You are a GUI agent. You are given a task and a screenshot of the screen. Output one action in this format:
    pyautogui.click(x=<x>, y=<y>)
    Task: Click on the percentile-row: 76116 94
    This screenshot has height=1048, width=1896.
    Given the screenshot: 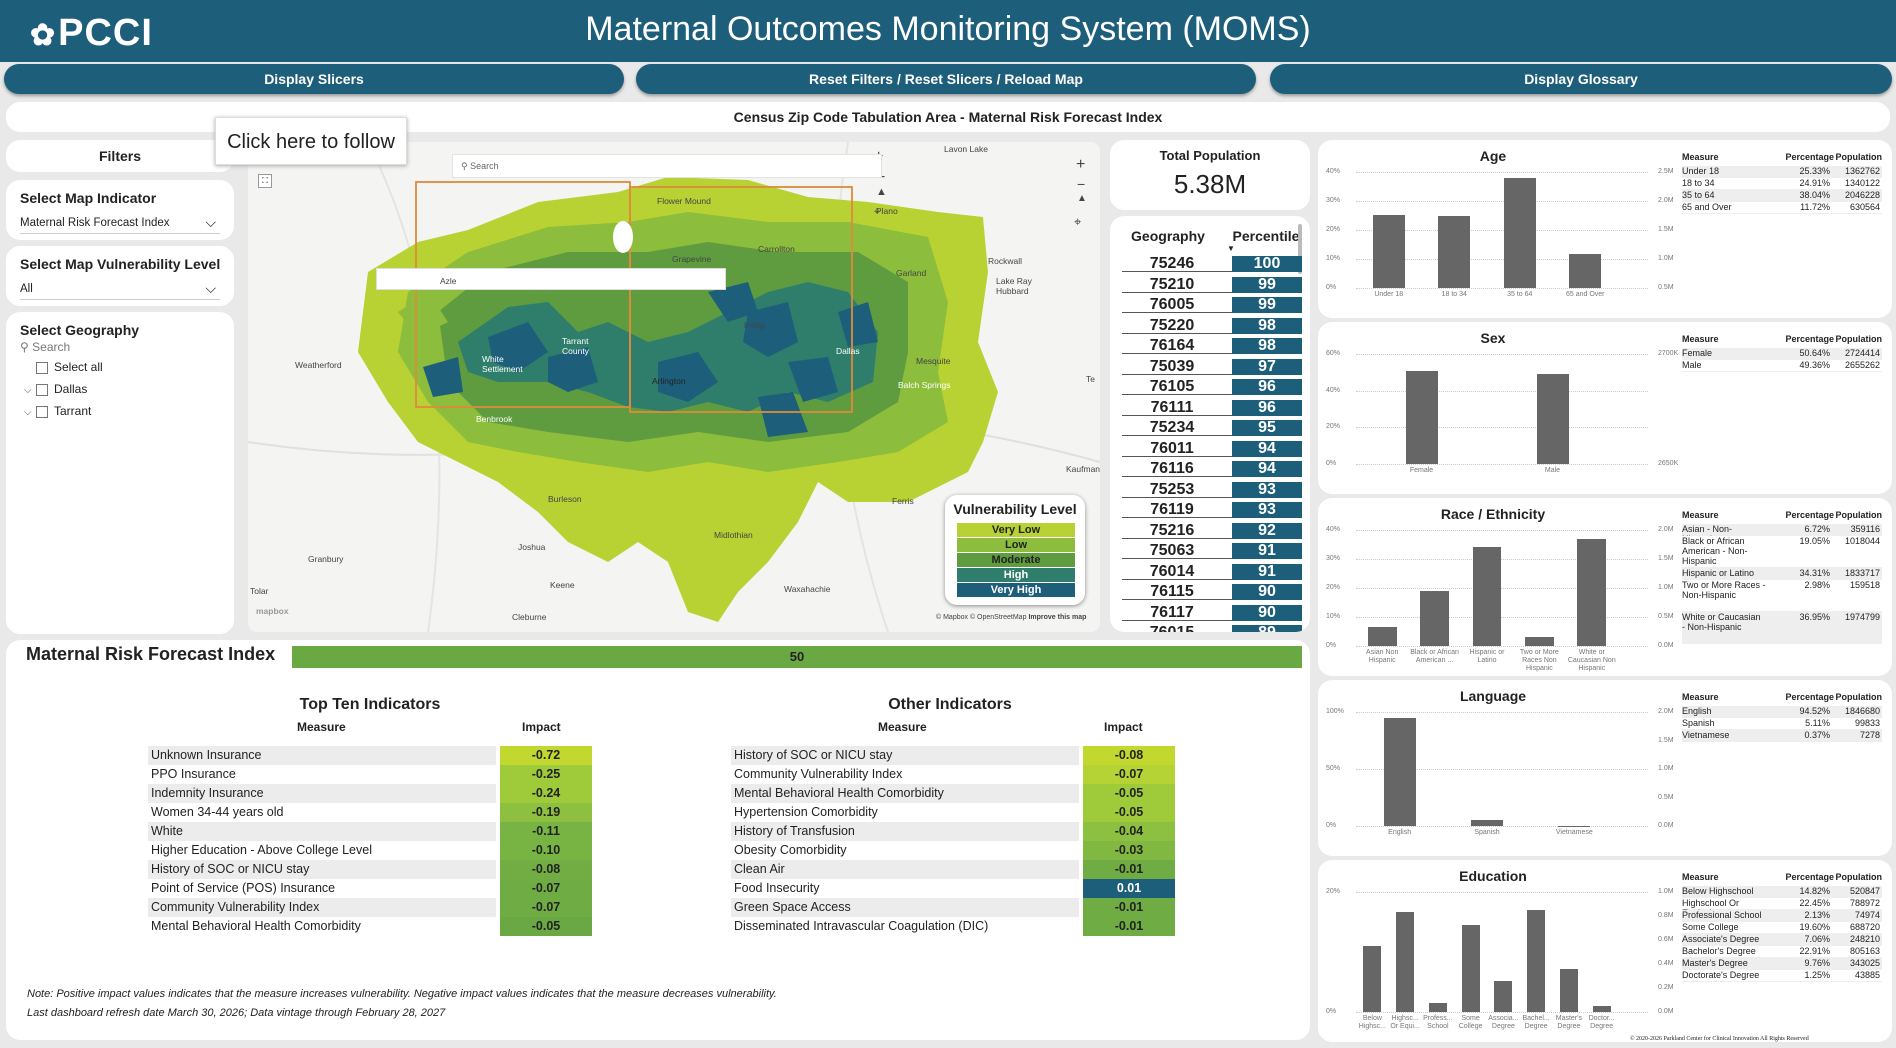 What is the action you would take?
    pyautogui.click(x=1212, y=469)
    